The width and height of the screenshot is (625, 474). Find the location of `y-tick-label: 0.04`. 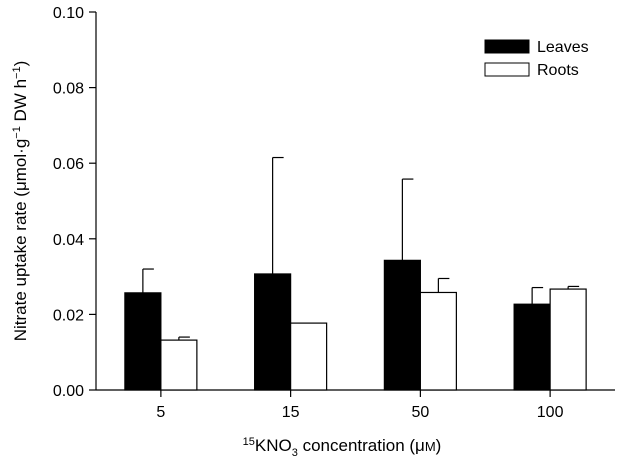

y-tick-label: 0.04 is located at coordinates (68, 240).